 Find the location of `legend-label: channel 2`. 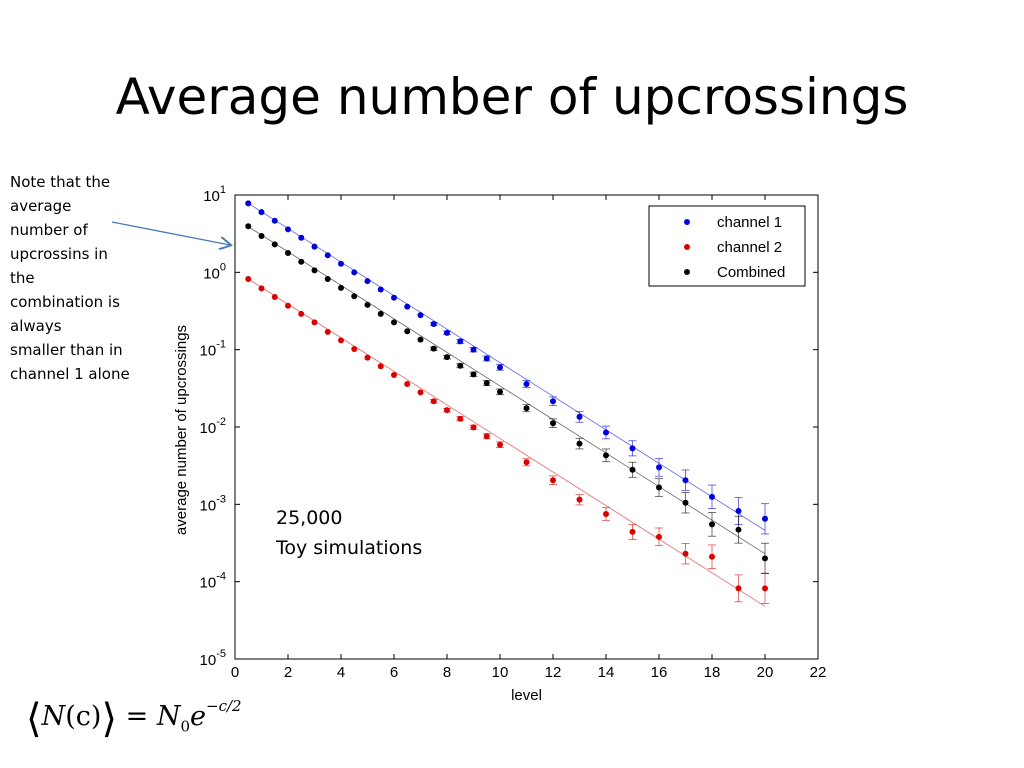

legend-label: channel 2 is located at coordinates (749, 247).